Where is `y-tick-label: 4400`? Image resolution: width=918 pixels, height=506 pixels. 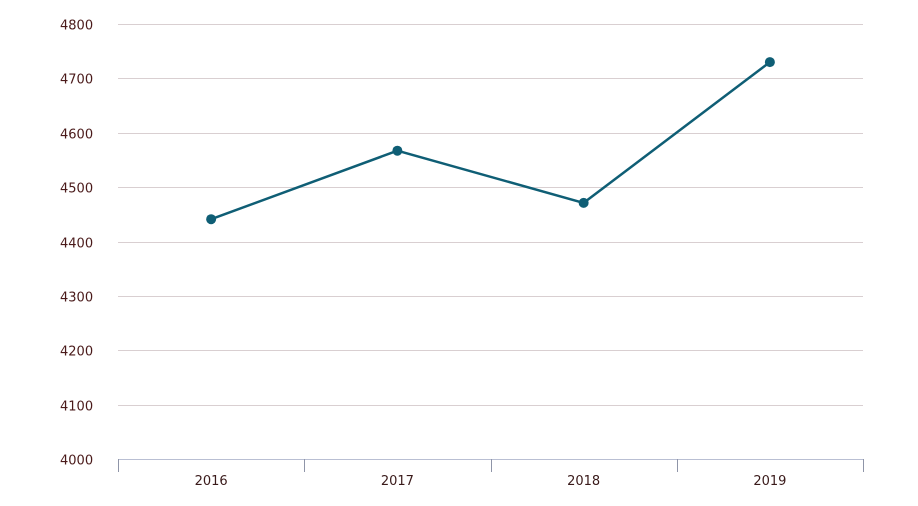
y-tick-label: 4400 is located at coordinates (76, 244).